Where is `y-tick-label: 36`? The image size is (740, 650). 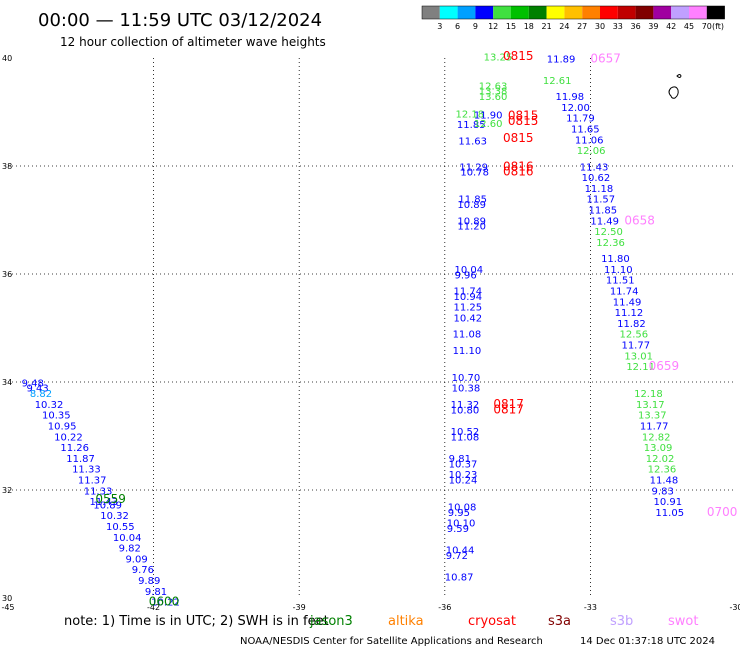 y-tick-label: 36 is located at coordinates (7, 274).